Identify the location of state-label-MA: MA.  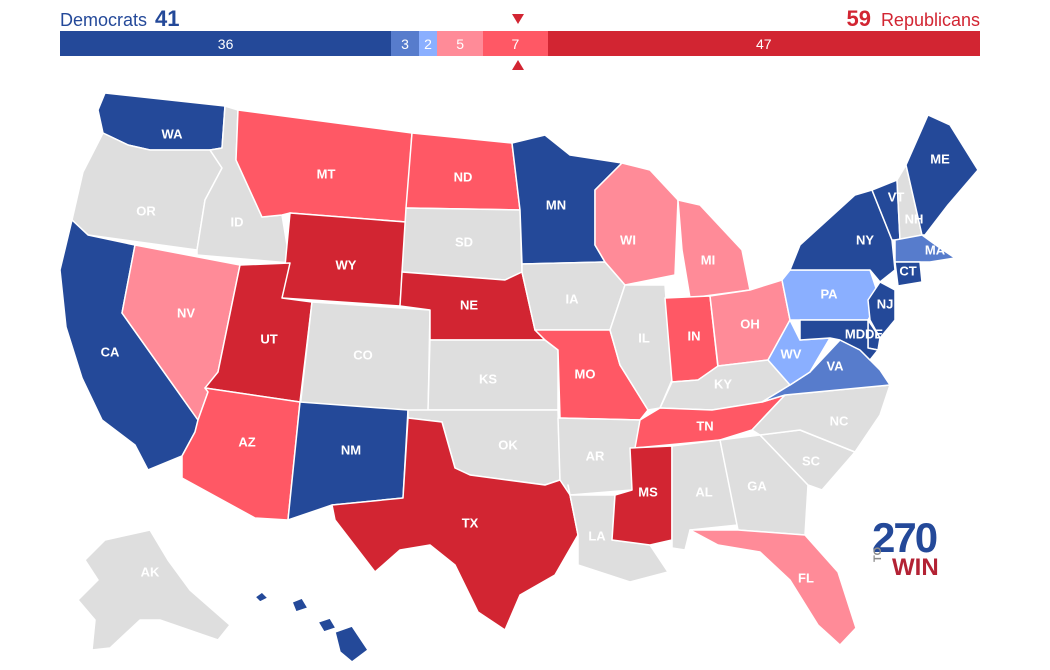
(935, 249).